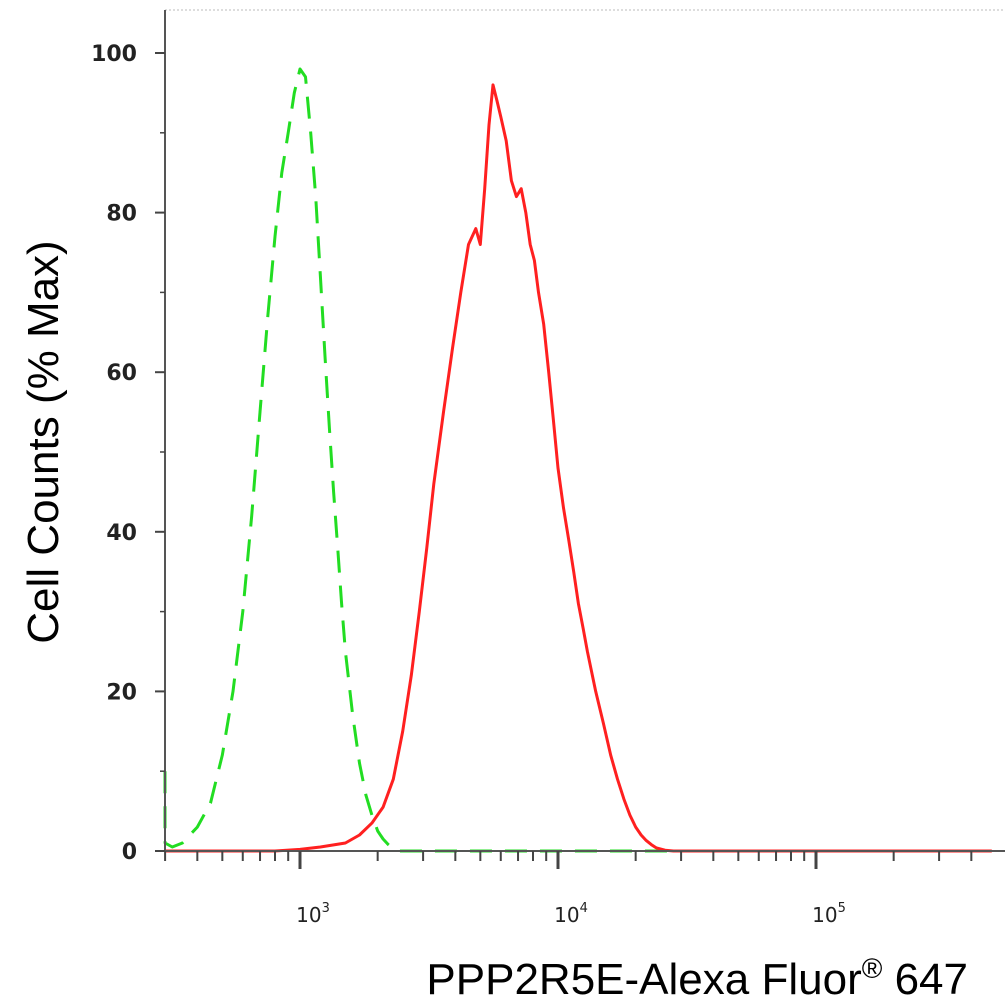 The image size is (1005, 1002). I want to click on x-tick-label-1000: 10³, so click(313, 914).